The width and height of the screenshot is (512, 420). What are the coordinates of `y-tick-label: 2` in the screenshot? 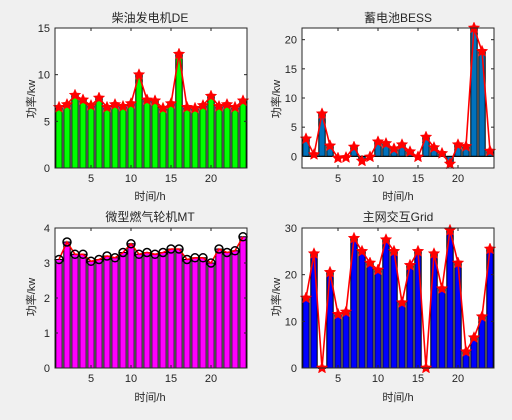 It's located at (47, 299).